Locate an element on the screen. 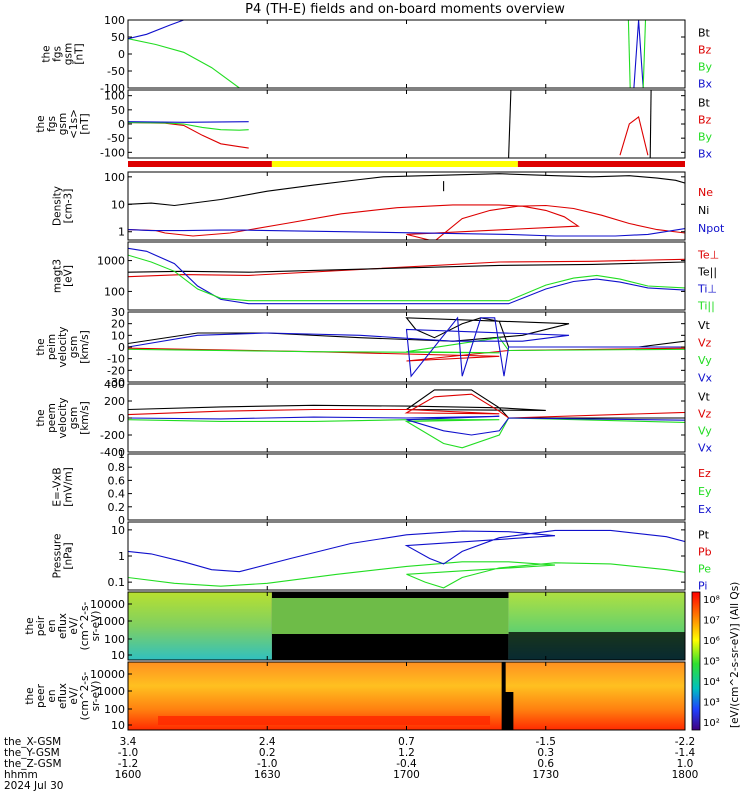  y-tick-label: 0.6 is located at coordinates (117, 480).